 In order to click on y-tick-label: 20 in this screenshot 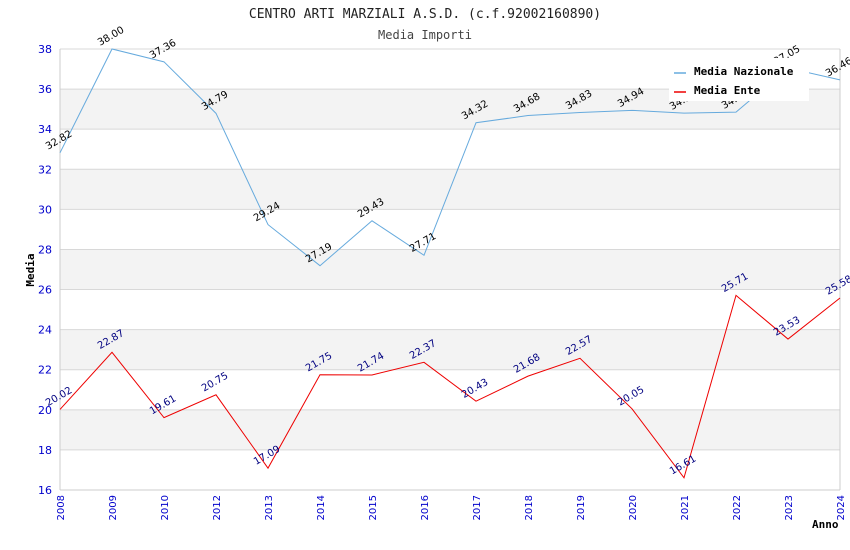, I will do `click(45, 410)`.